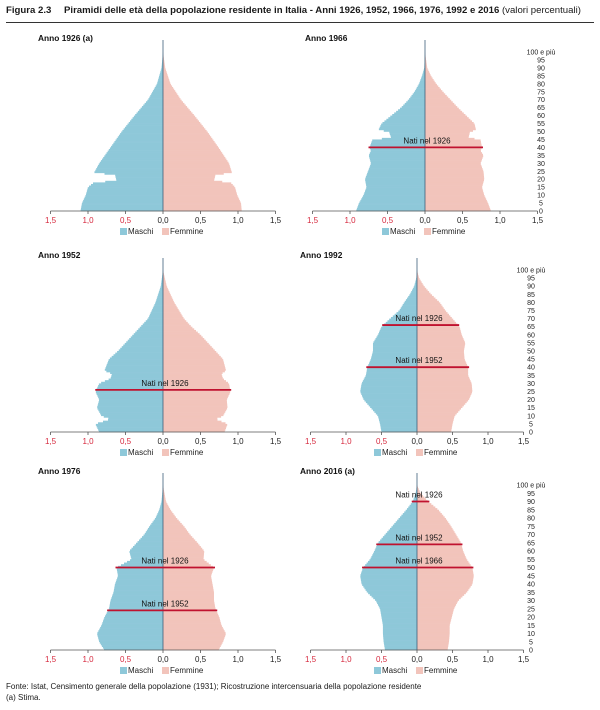 This screenshot has width=600, height=710. Describe the element at coordinates (531, 416) in the screenshot. I see `age-label: 10` at that location.